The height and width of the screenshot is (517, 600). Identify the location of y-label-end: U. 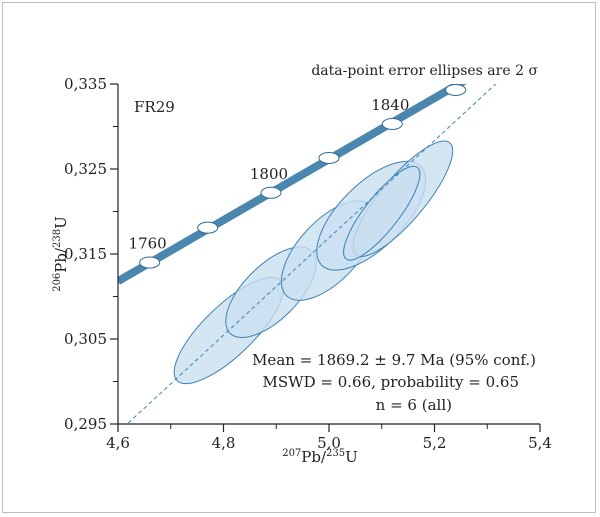
(61, 222).